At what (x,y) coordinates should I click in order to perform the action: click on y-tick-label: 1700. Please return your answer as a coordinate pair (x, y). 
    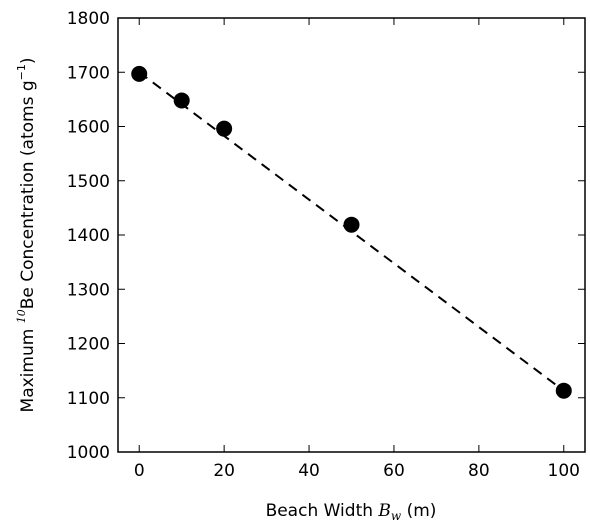
    Looking at the image, I should click on (88, 73).